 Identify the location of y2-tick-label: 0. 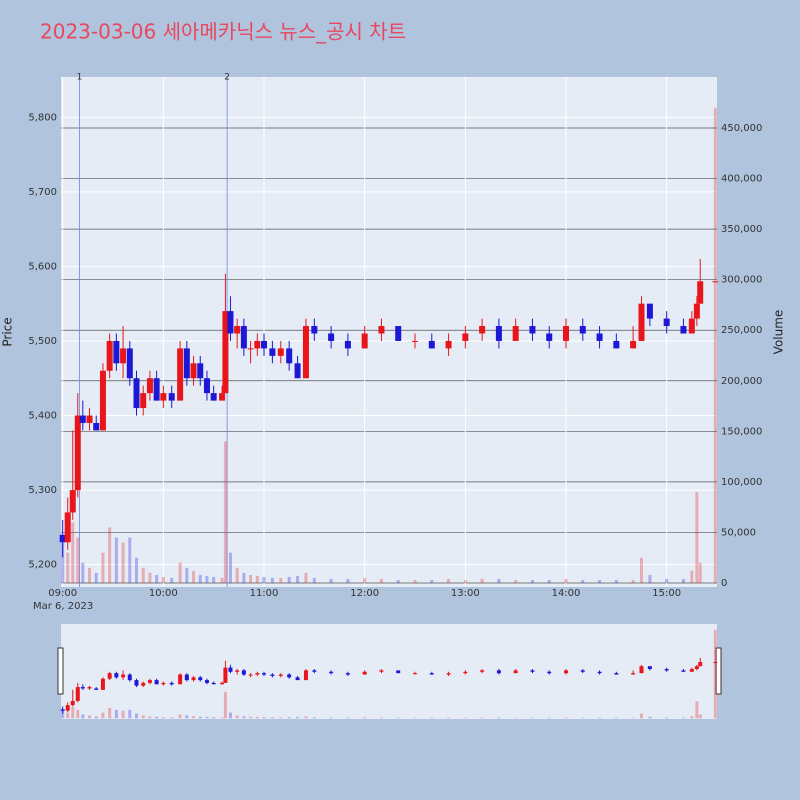
(724, 583).